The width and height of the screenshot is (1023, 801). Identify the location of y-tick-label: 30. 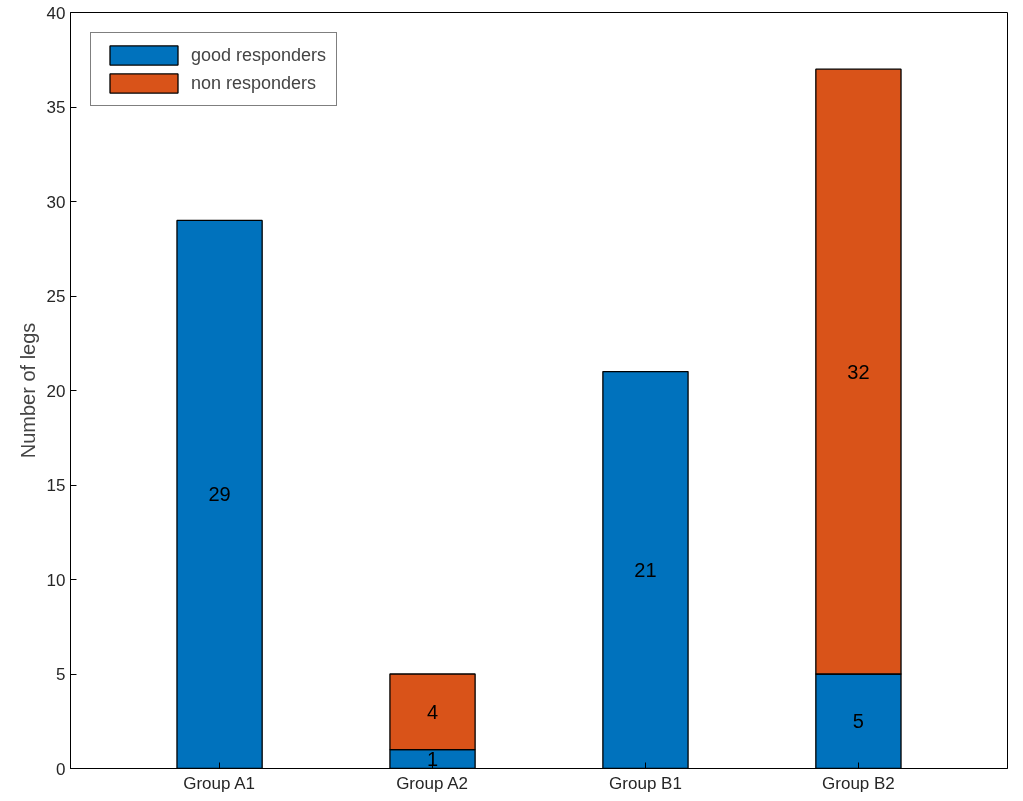
(56, 202).